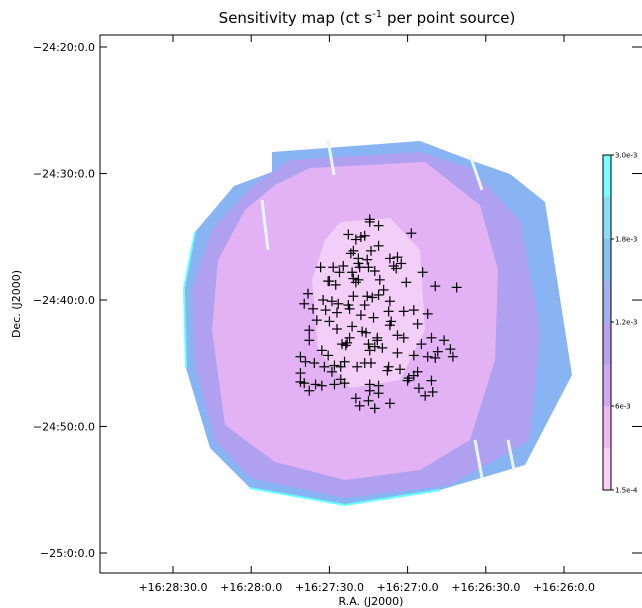 This screenshot has width=642, height=608. Describe the element at coordinates (16, 304) in the screenshot. I see `y-axis-label: Dec. (J2000)` at that location.